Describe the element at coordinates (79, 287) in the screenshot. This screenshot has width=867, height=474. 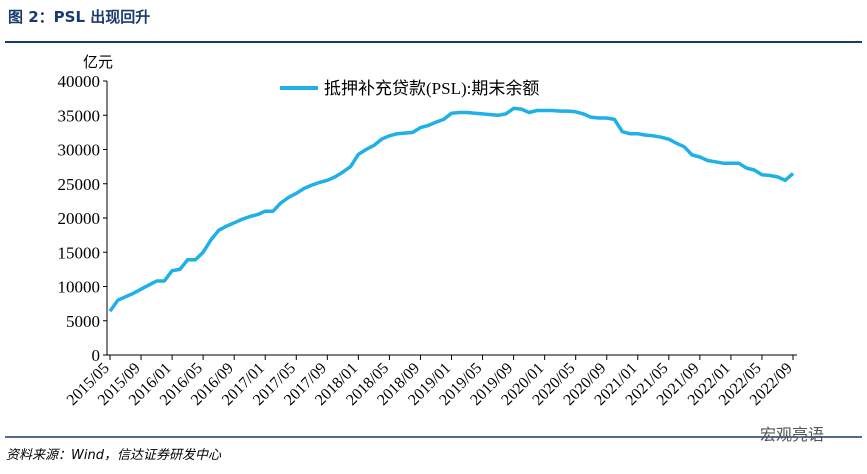
I see `y-tick-label: 10000` at that location.